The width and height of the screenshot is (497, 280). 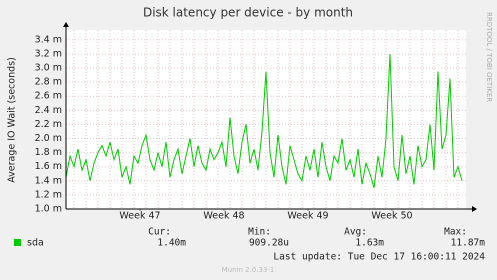 What do you see at coordinates (269, 243) in the screenshot?
I see `stat-value: 909.28u` at bounding box center [269, 243].